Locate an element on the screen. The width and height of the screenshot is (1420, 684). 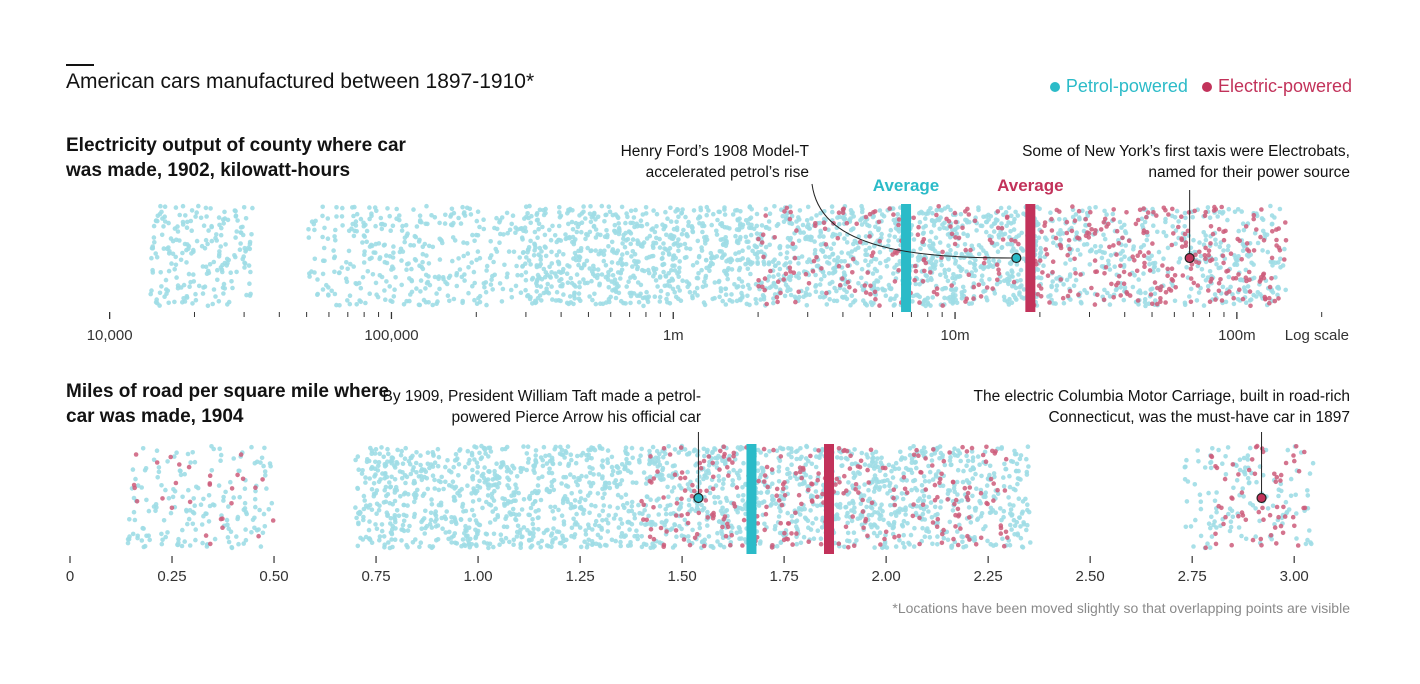
electricity-scale-label: Log scale is located at coordinates (1317, 335).